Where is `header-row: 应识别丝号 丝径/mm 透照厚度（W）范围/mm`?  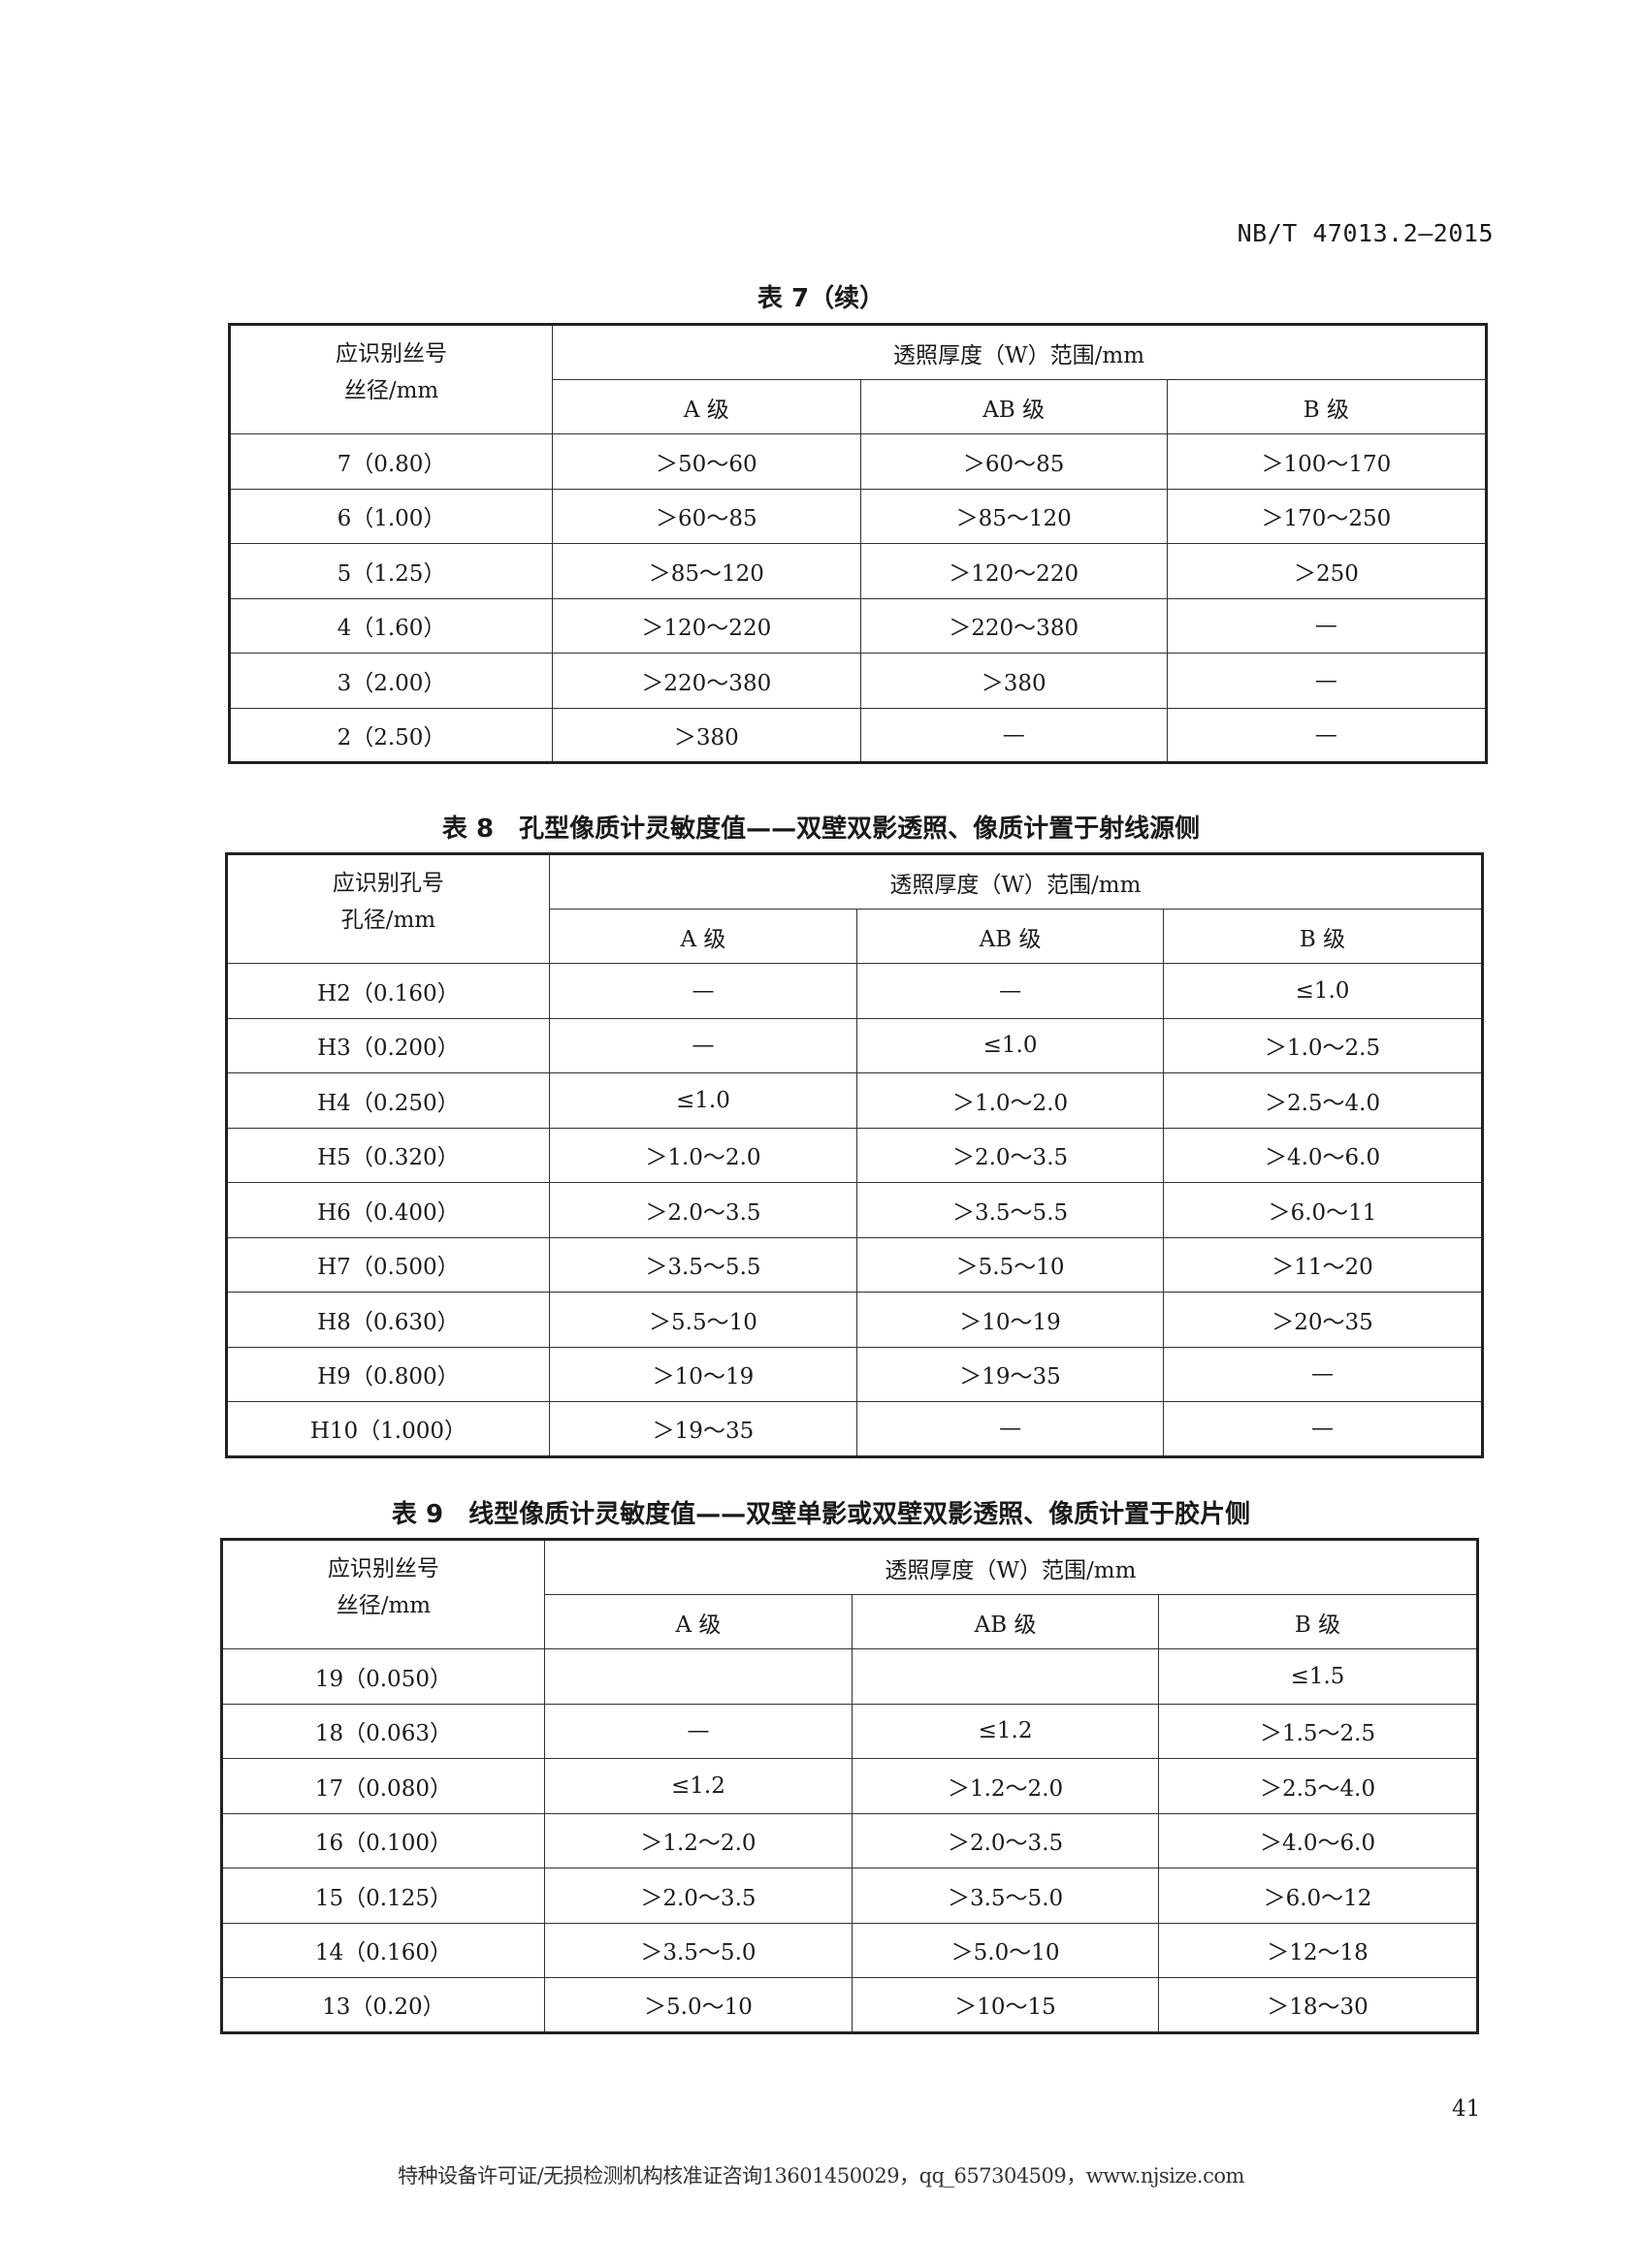 header-row: 应识别丝号 丝径/mm 透照厚度（W）范围/mm is located at coordinates (858, 379).